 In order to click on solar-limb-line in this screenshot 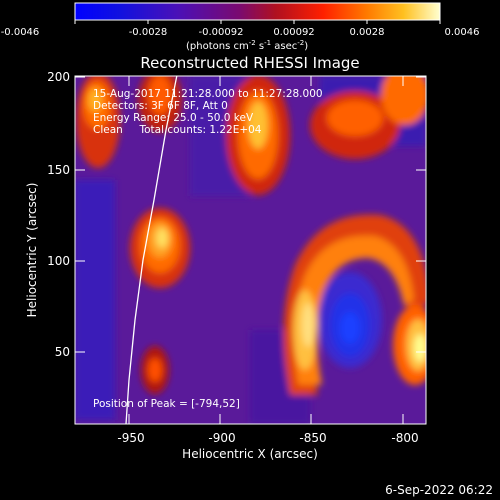, I will do `click(151, 250)`.